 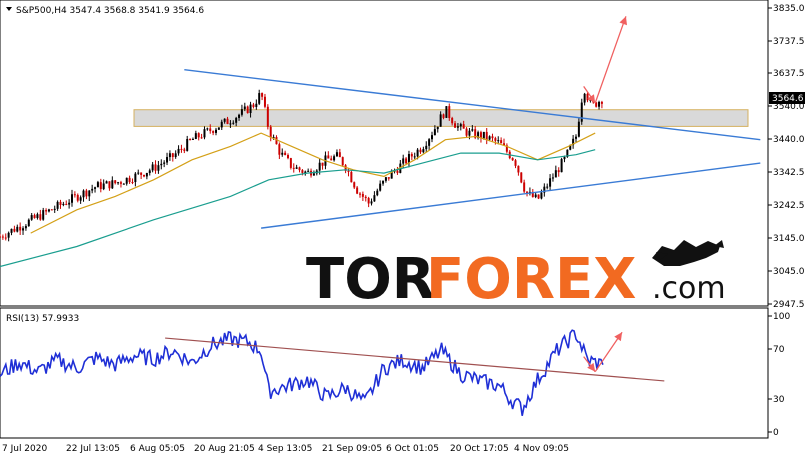 I want to click on trendline, so click(x=472, y=105).